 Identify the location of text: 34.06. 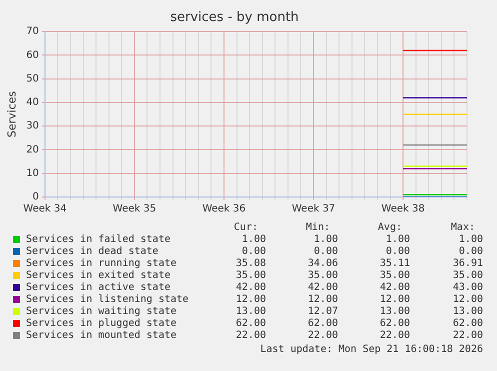
(322, 263).